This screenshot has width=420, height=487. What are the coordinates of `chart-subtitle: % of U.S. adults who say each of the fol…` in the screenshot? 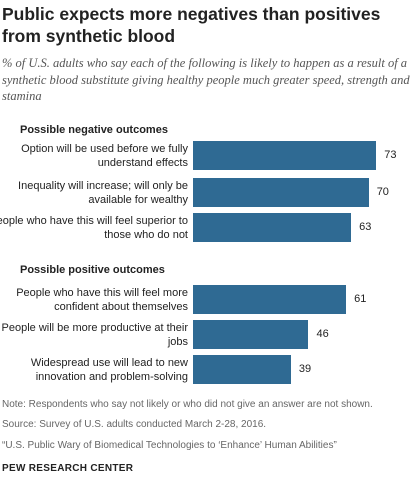 It's located at (206, 79).